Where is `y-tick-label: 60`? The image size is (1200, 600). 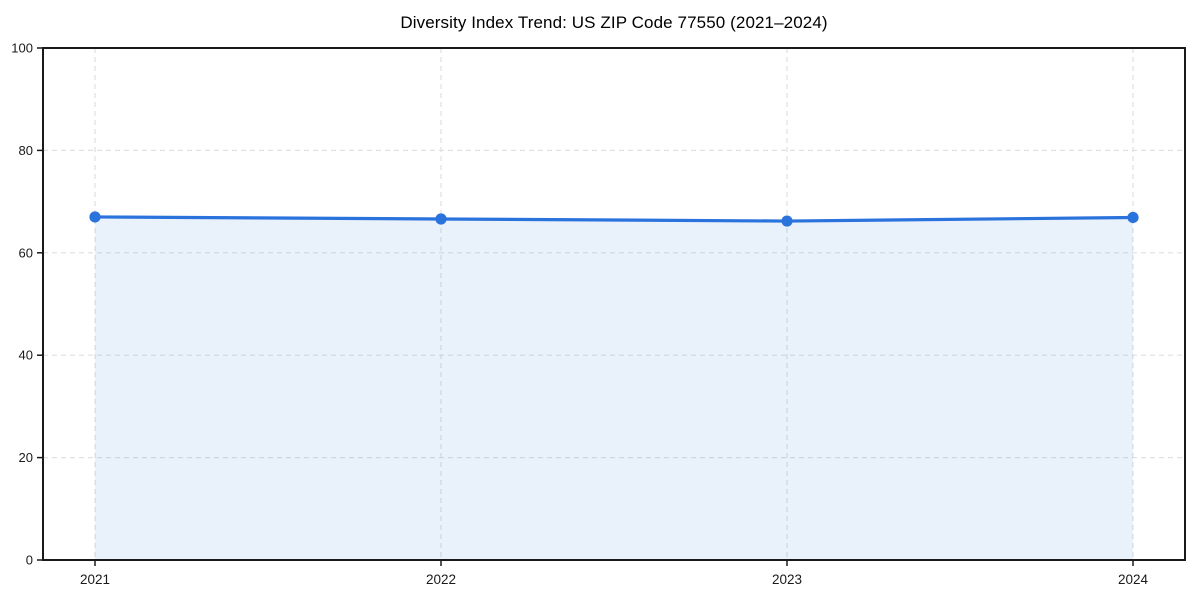 y-tick-label: 60 is located at coordinates (26, 252).